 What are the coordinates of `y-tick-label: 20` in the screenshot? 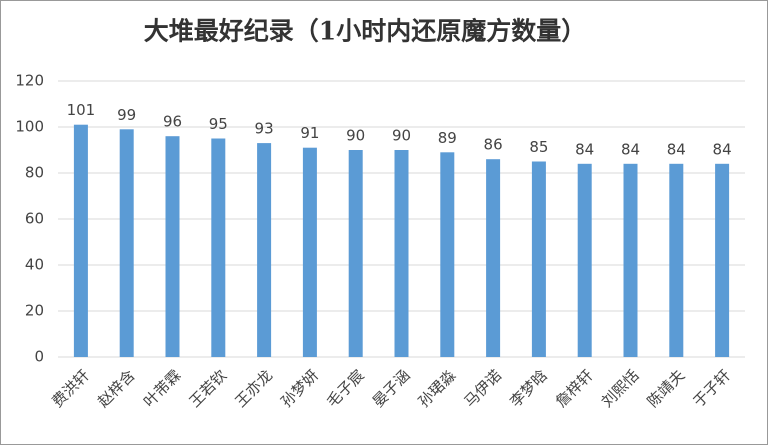 It's located at (34, 311).